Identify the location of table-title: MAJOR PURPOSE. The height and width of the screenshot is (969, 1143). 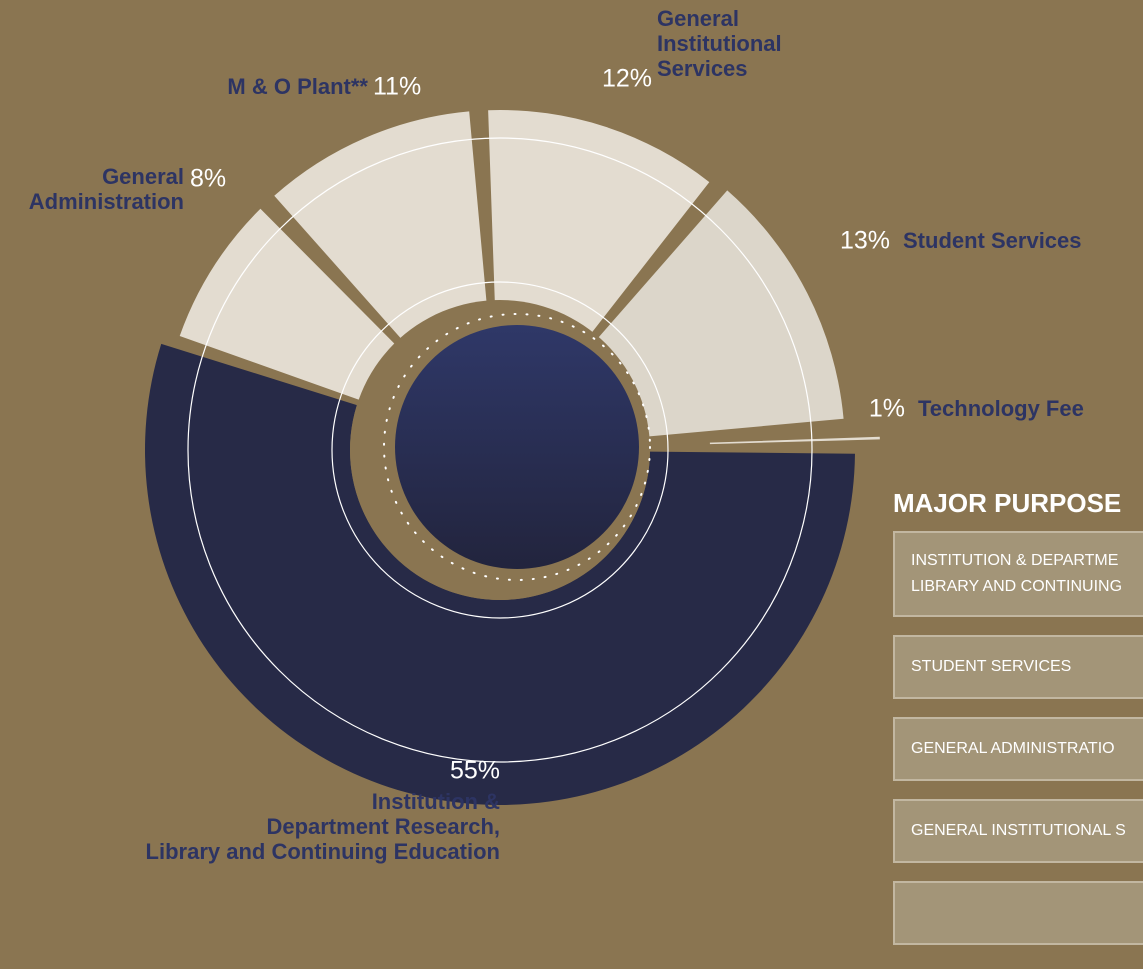
(1007, 503).